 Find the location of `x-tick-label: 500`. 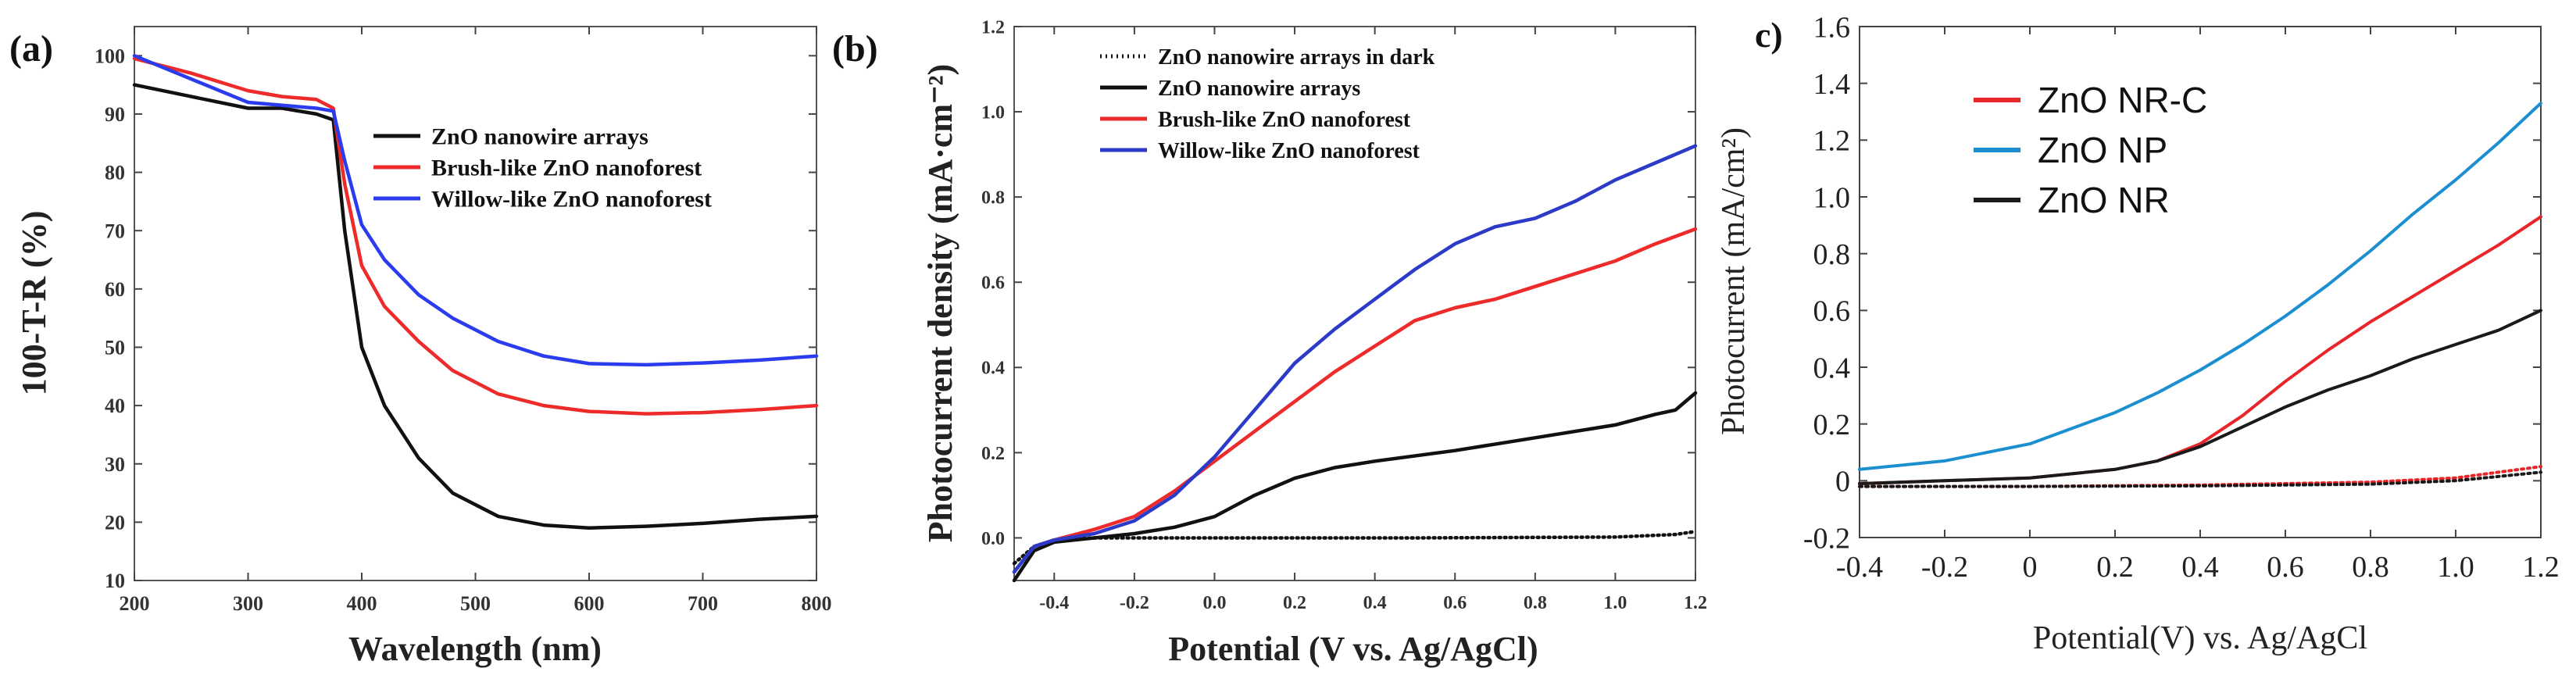

x-tick-label: 500 is located at coordinates (476, 603).